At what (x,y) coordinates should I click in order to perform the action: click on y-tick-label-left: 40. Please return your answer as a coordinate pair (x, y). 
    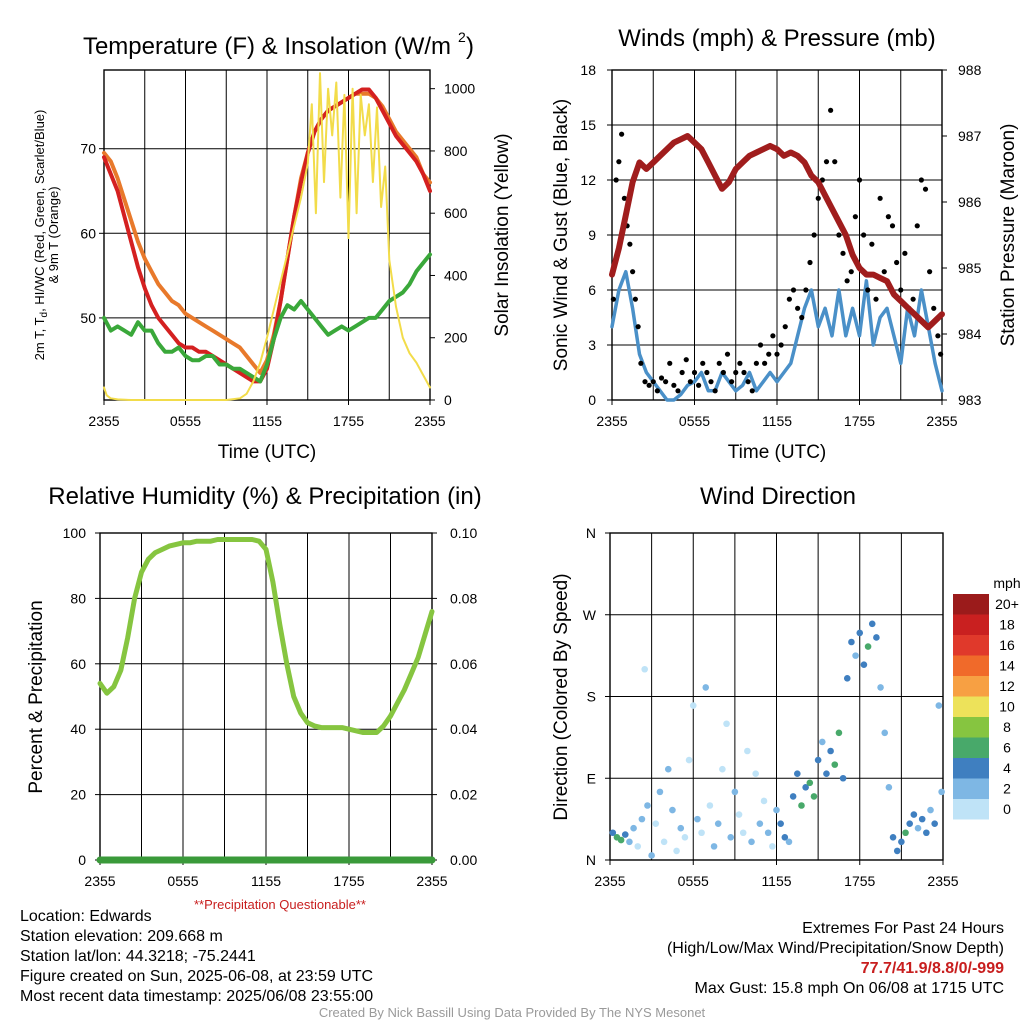
    Looking at the image, I should click on (78, 729).